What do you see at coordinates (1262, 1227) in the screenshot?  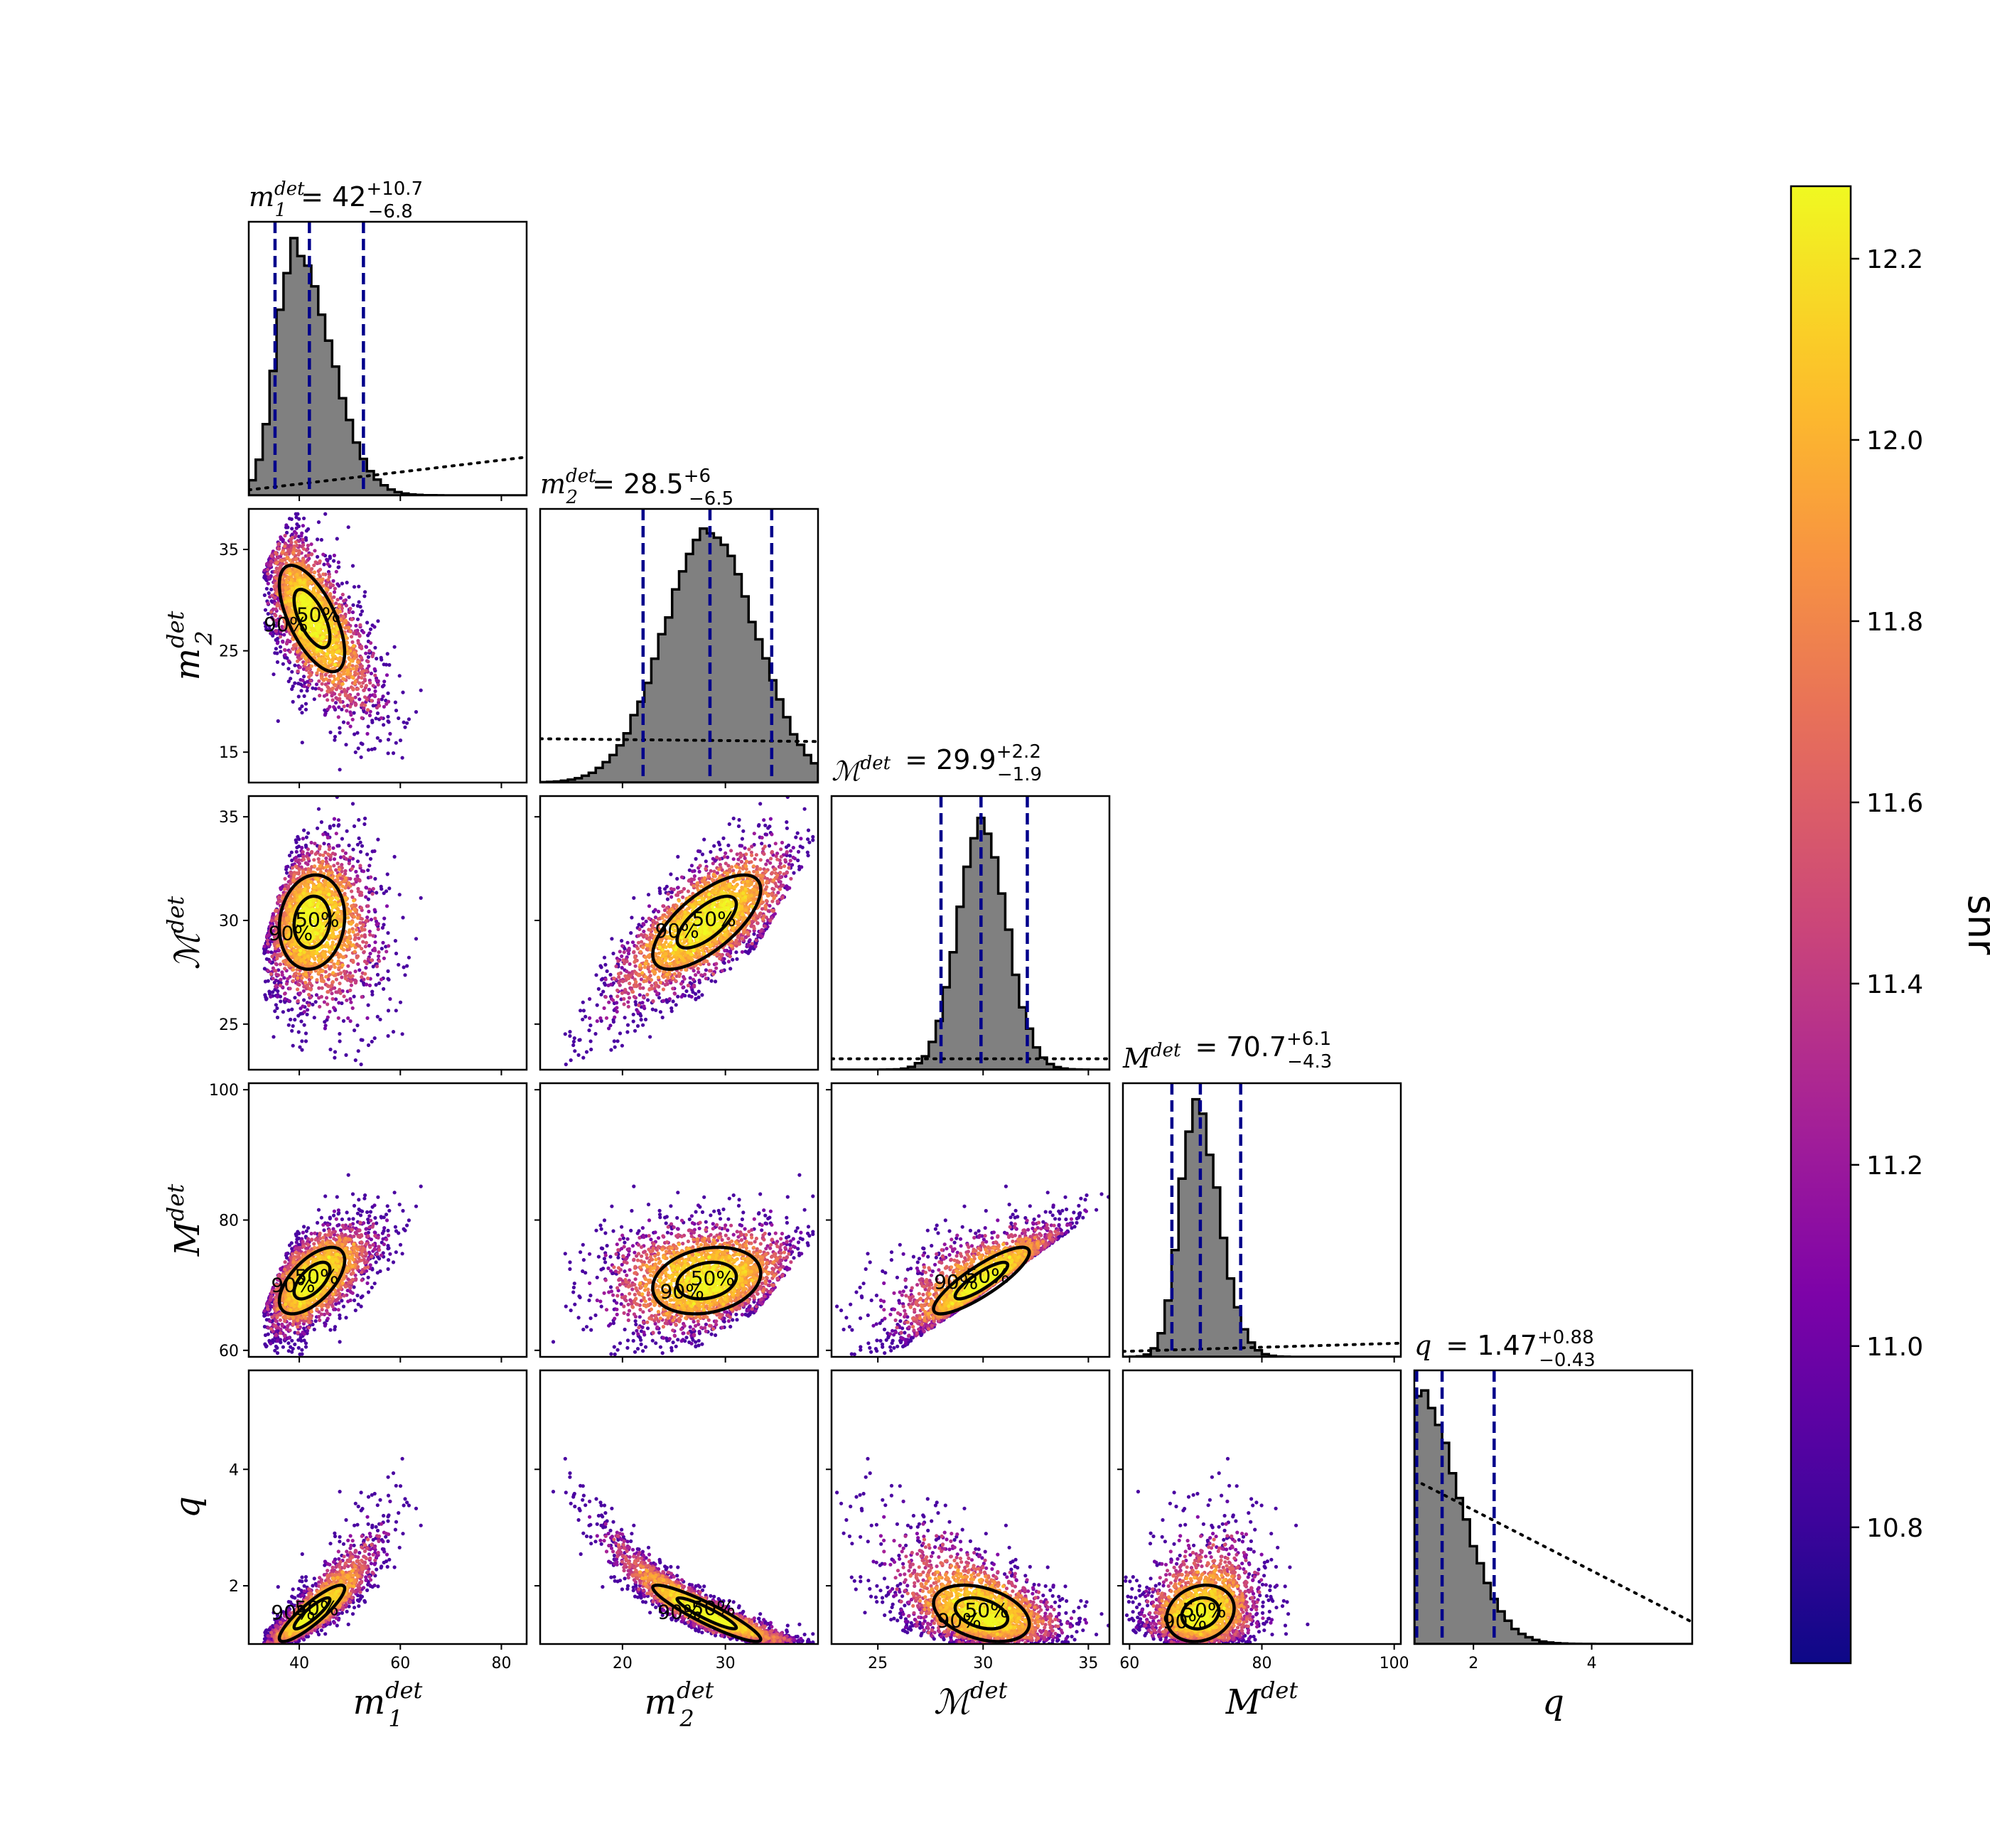 I see `histogram-mt` at bounding box center [1262, 1227].